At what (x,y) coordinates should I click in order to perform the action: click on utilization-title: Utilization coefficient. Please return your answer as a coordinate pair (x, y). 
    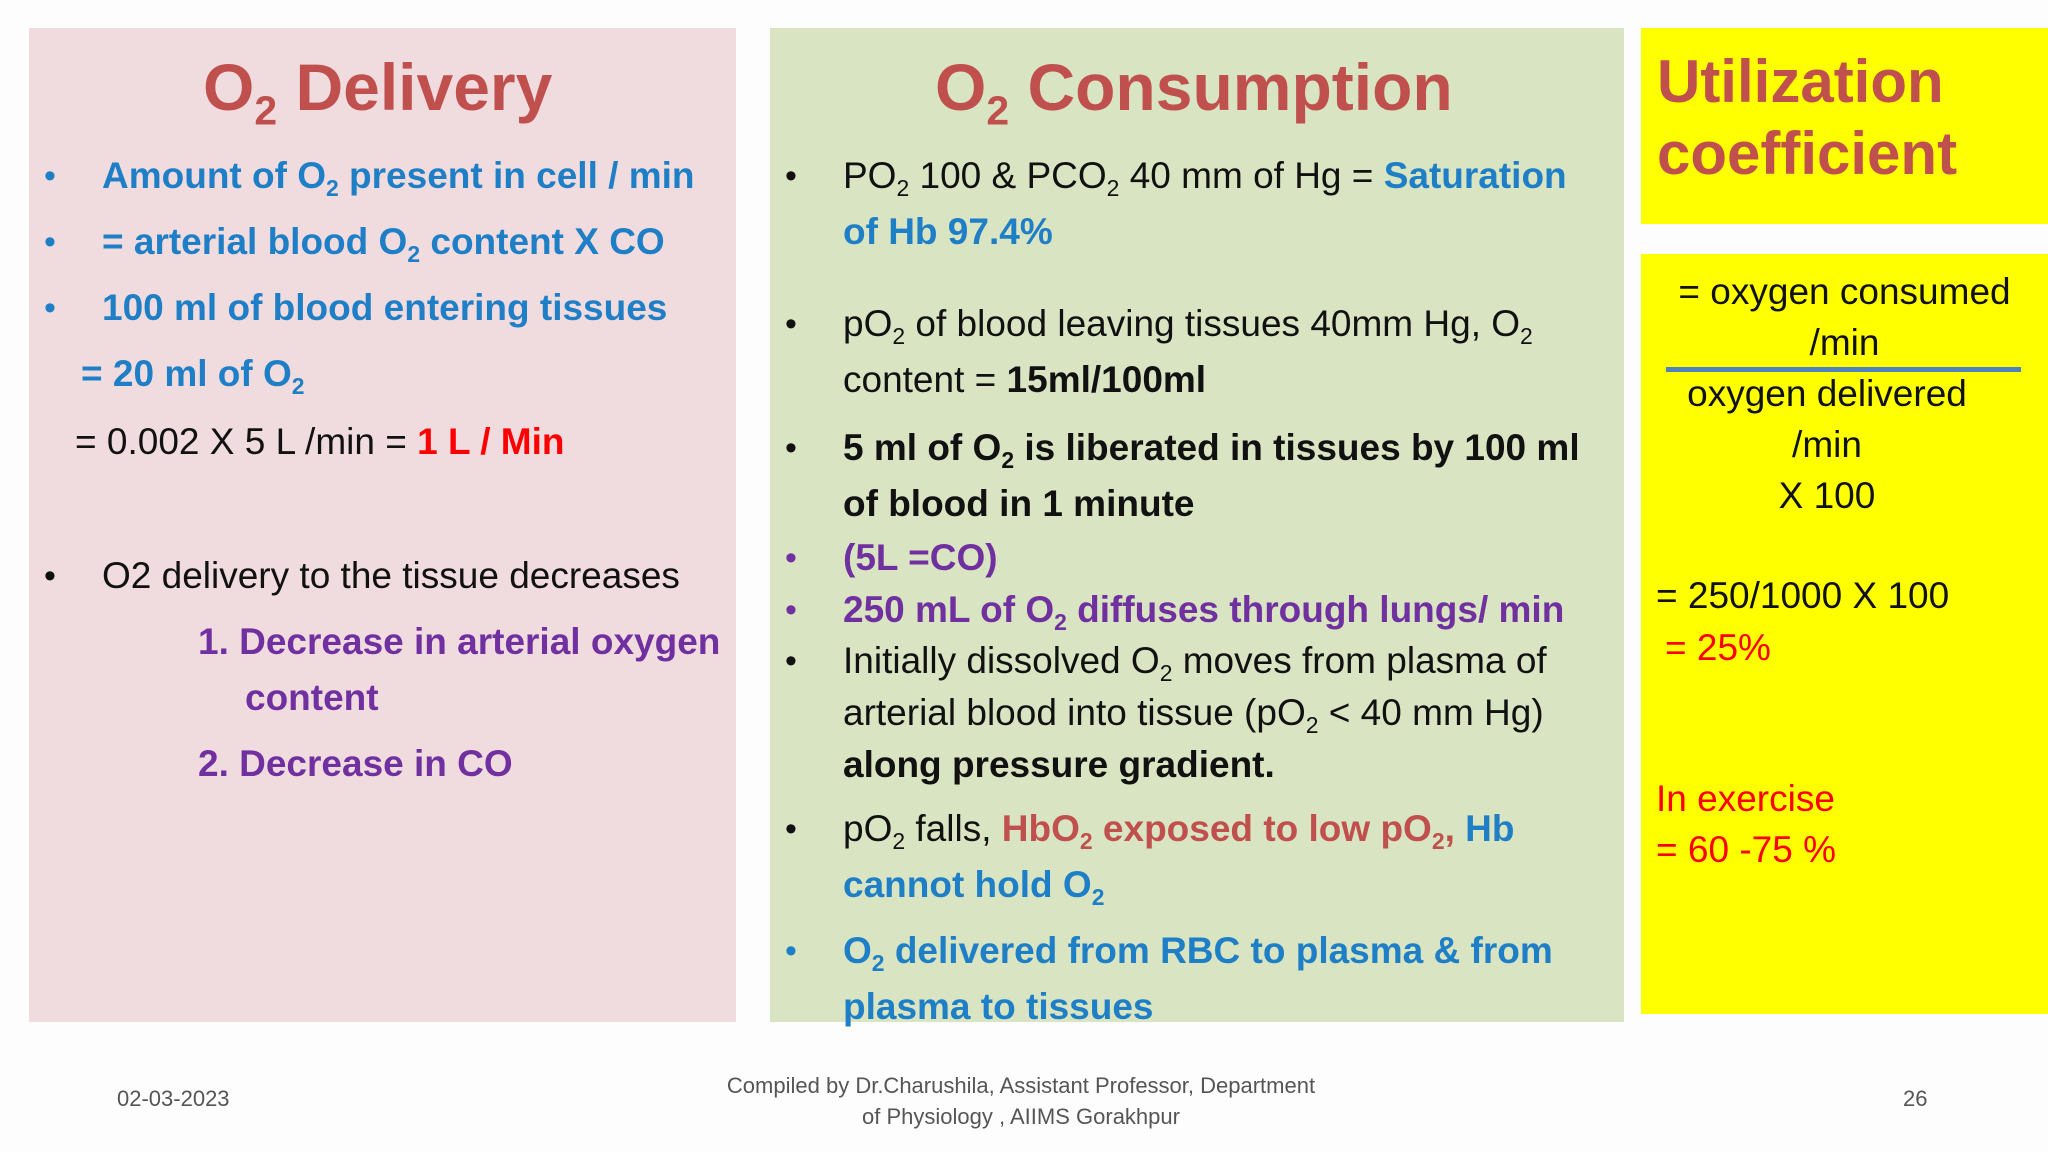
    Looking at the image, I should click on (1807, 117).